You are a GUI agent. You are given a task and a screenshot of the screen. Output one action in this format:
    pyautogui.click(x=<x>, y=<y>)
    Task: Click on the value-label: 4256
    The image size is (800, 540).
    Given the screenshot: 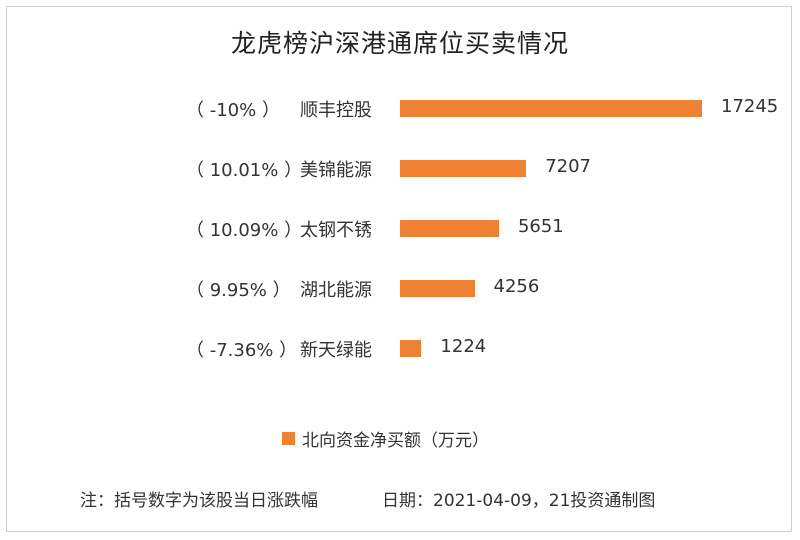 What is the action you would take?
    pyautogui.click(x=516, y=286)
    